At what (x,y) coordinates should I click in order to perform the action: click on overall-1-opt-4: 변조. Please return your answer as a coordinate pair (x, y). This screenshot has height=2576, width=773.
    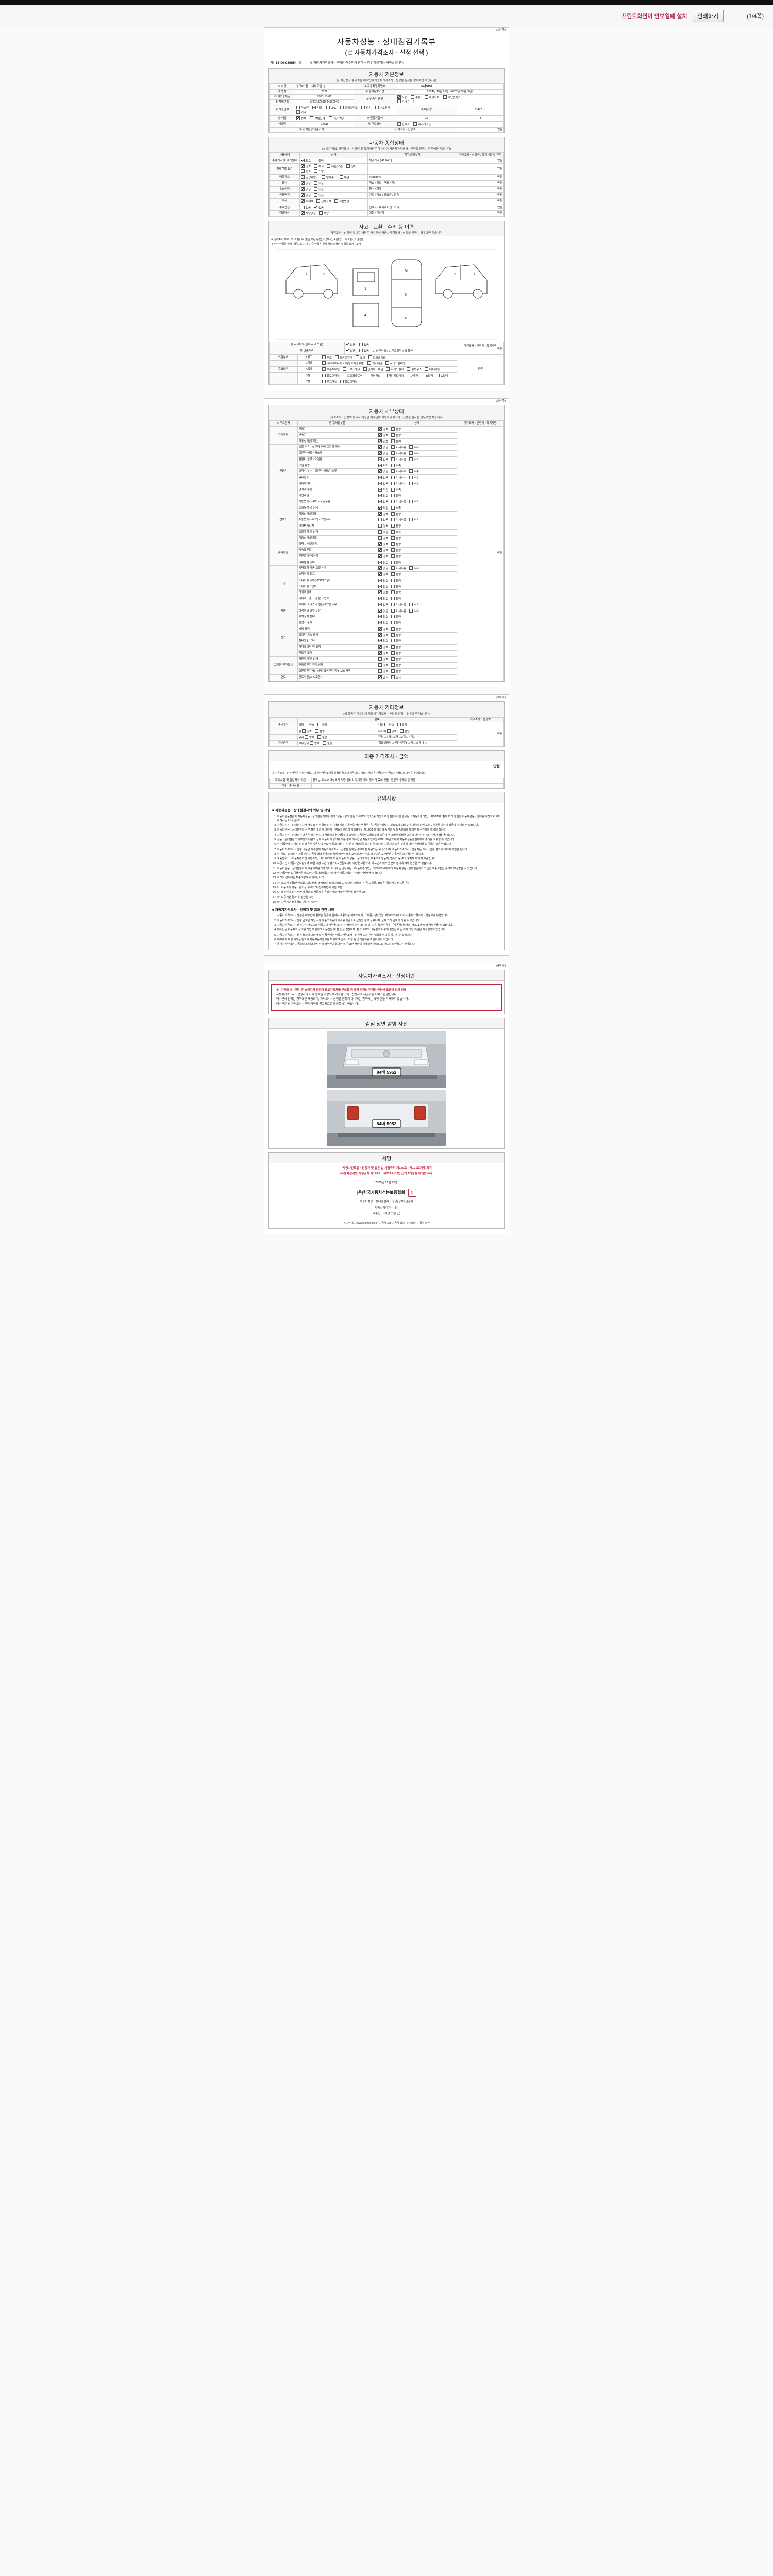
    Looking at the image, I should click on (306, 171).